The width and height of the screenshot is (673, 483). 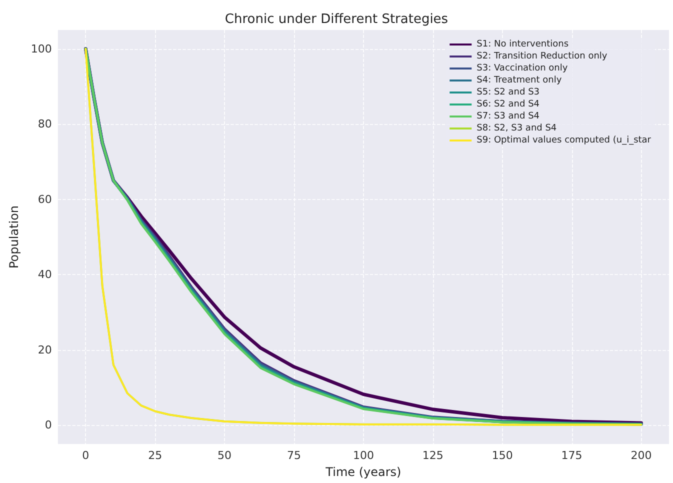 What do you see at coordinates (433, 455) in the screenshot?
I see `x-tick-label: 125` at bounding box center [433, 455].